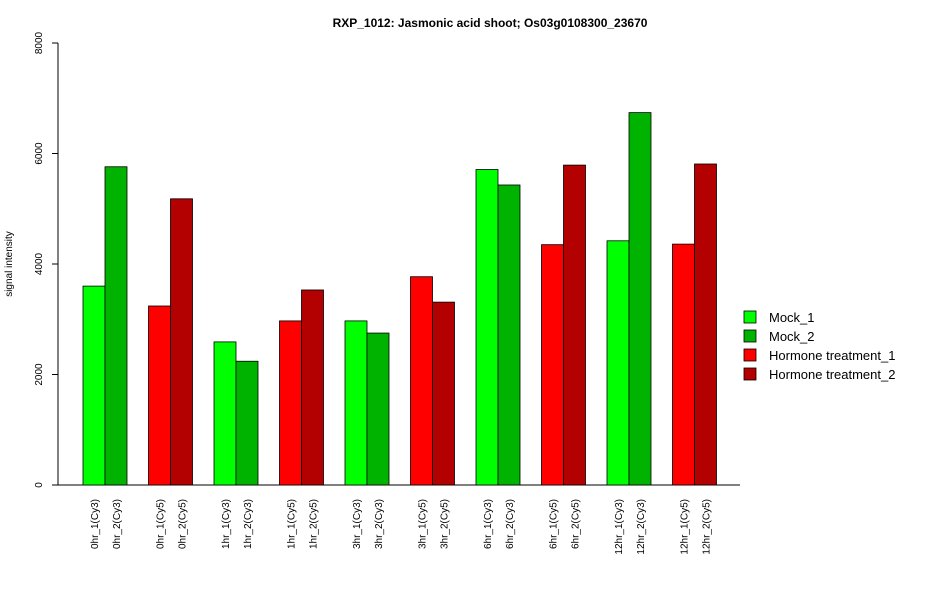  Describe the element at coordinates (95, 524) in the screenshot. I see `x-tick-label: 0hr_1(Cy3)` at that location.